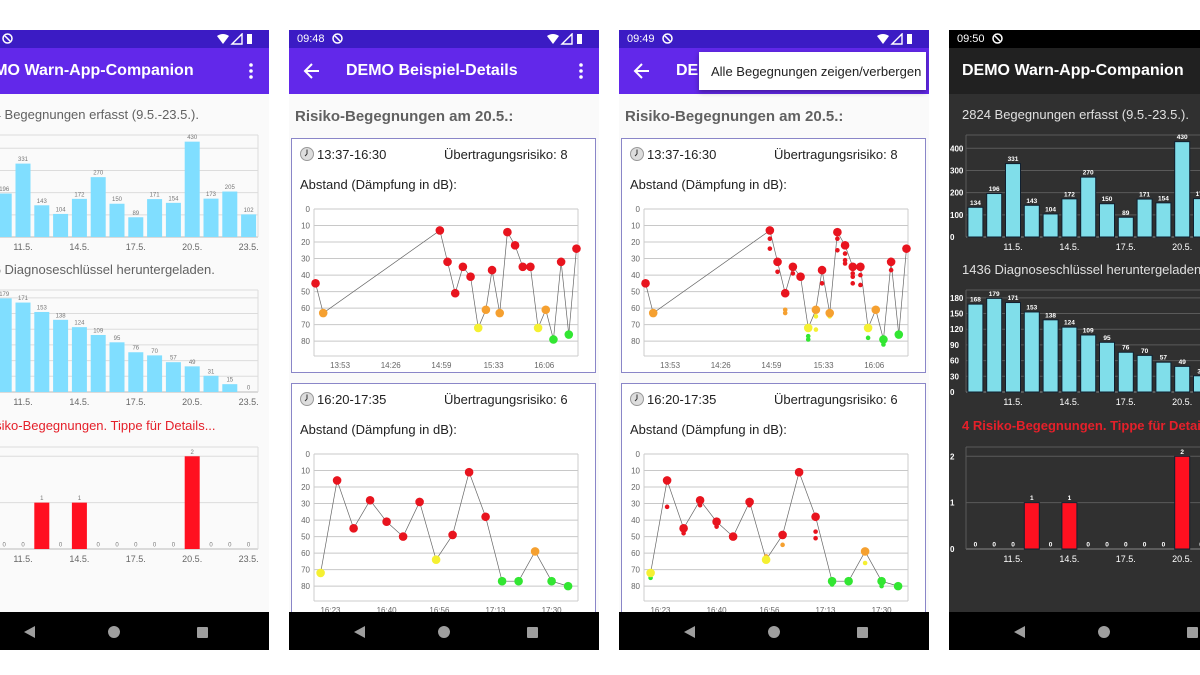 This screenshot has height=675, width=1200. Describe the element at coordinates (61, 316) in the screenshot. I see `bar-value-label: 138` at that location.